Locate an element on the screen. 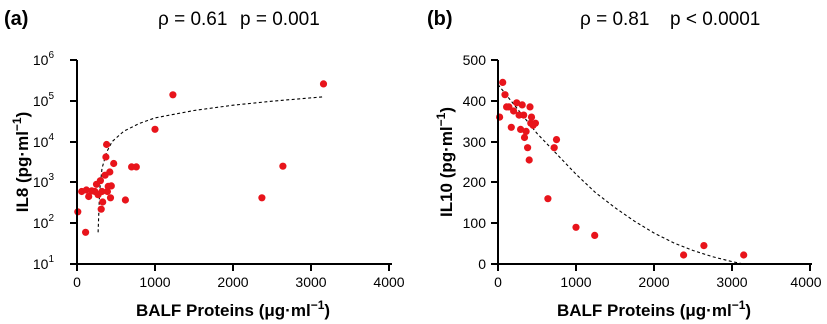  y-tick-label-a-1: 10¹ is located at coordinates (44, 263).